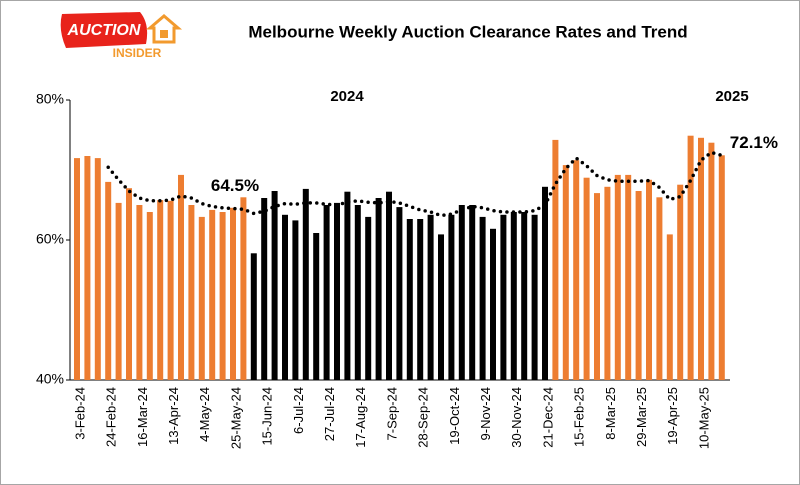  I want to click on logo-text: AUCTION, so click(104, 30).